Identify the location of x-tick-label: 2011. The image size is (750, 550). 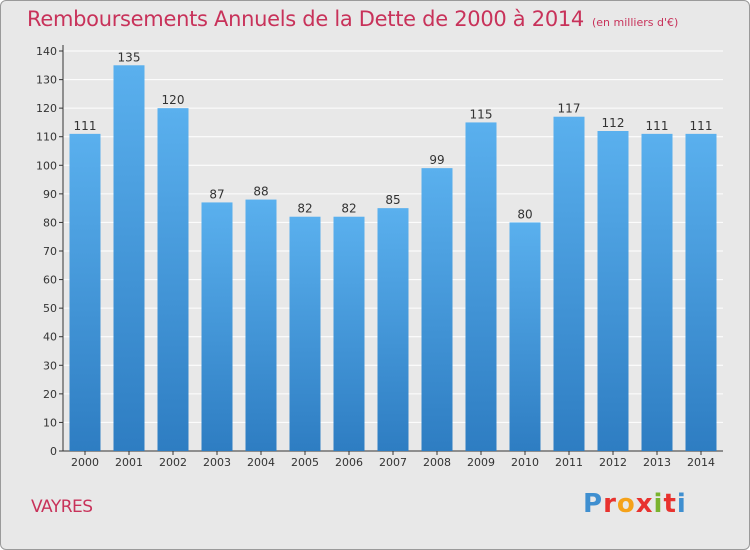
(569, 462).